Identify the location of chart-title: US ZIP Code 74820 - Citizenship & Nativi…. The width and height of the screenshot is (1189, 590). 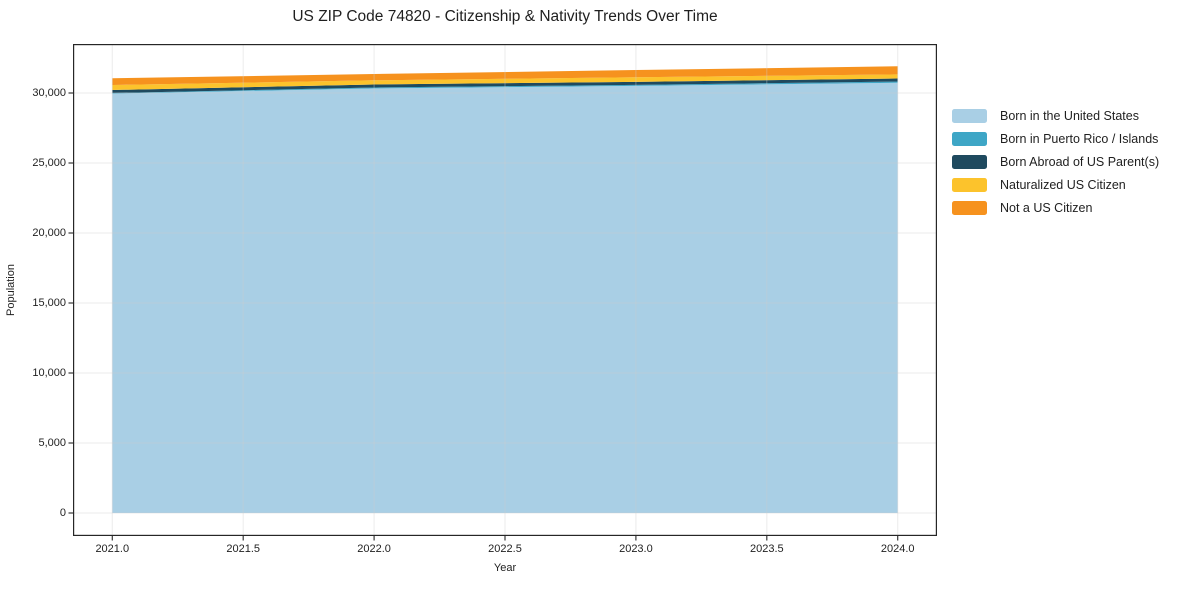
(505, 16).